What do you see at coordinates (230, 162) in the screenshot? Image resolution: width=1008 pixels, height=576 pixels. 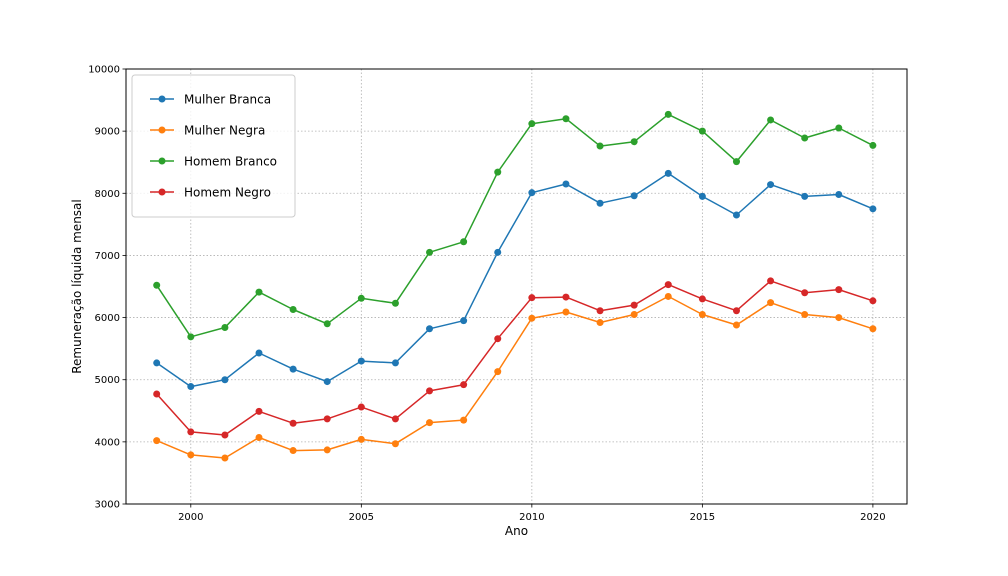 I see `legend-label-homem-branco: Homem Branco` at bounding box center [230, 162].